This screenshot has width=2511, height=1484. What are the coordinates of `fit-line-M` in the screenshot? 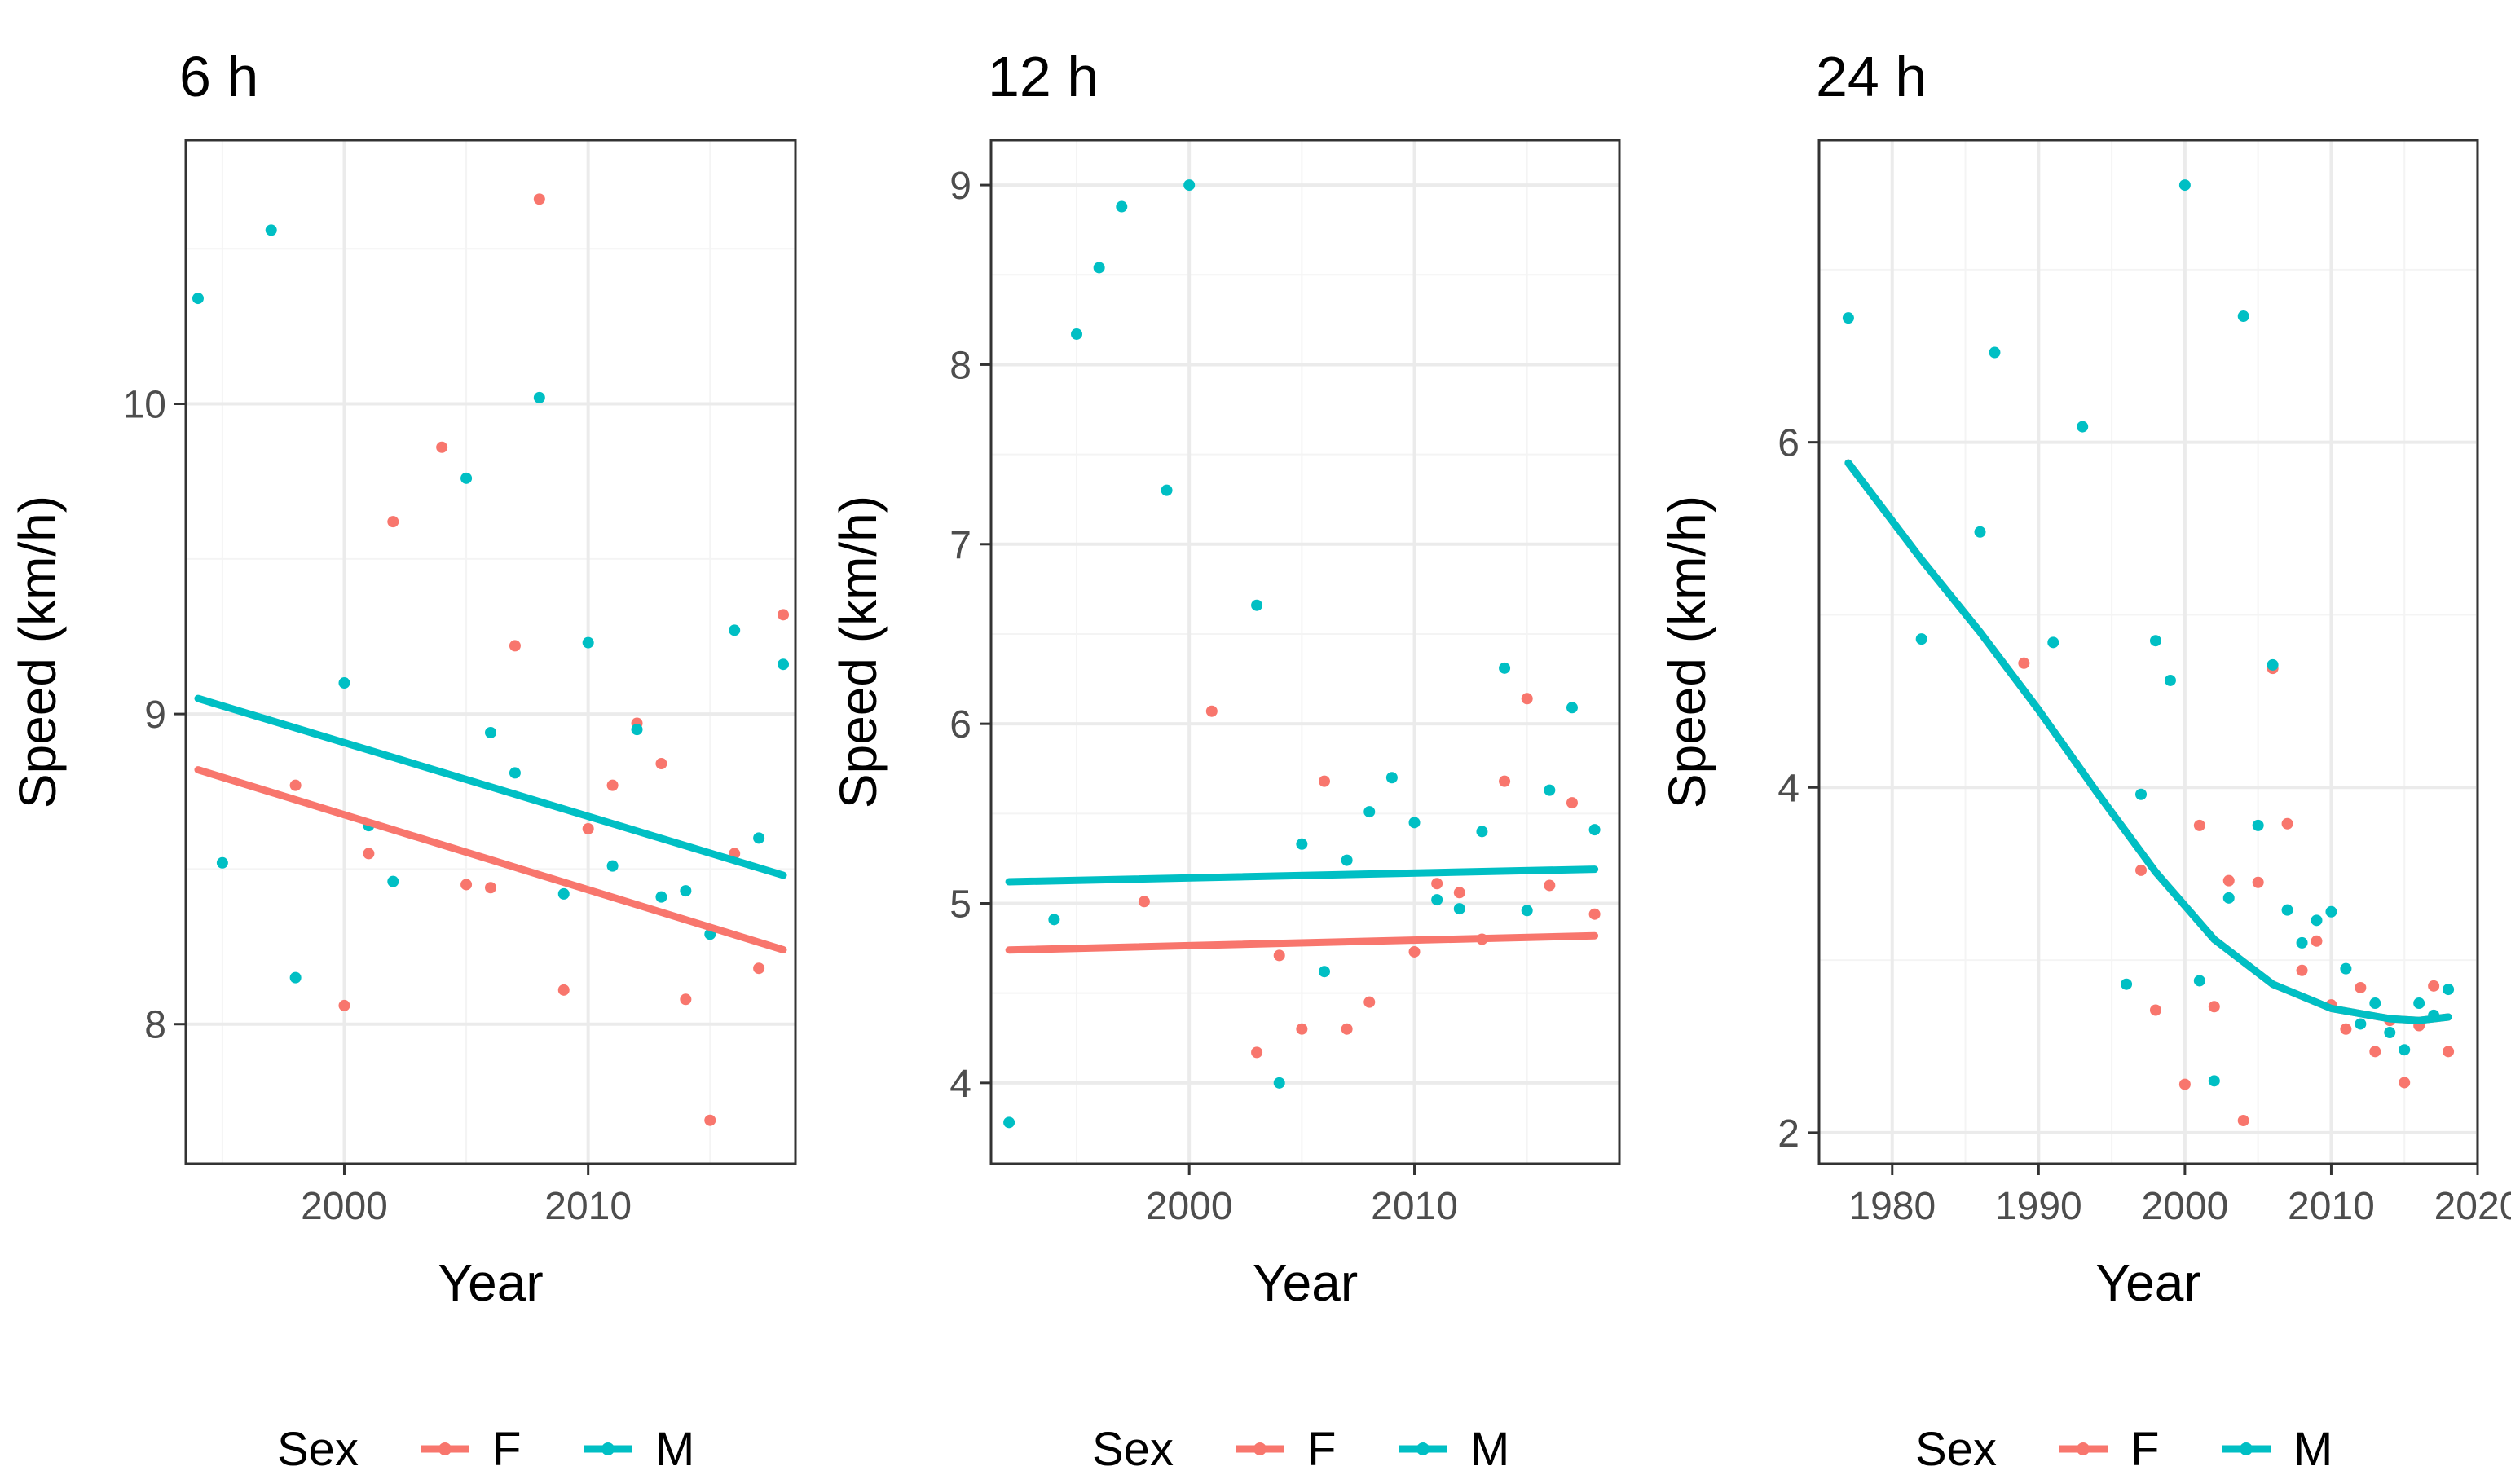 It's located at (2148, 741).